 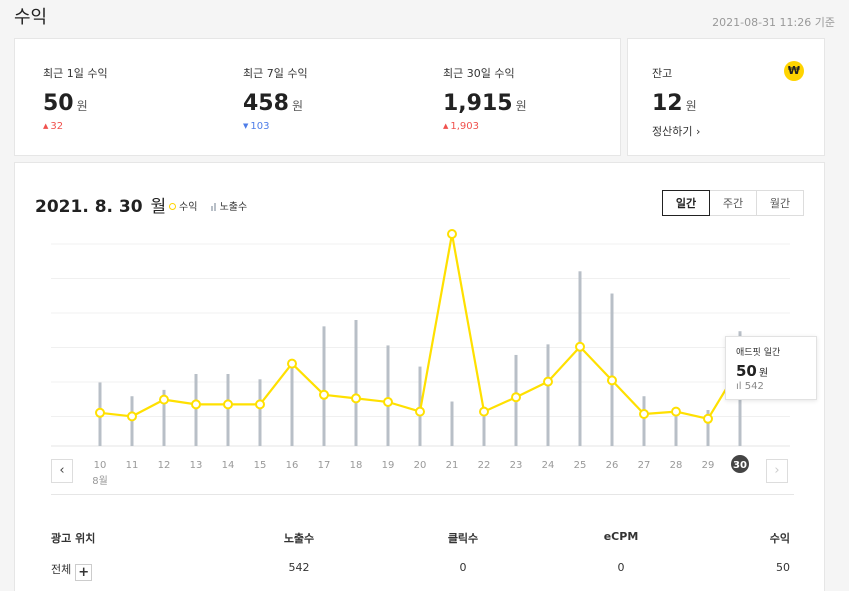 I want to click on stat-label: 최근 7일 수익, so click(x=275, y=73).